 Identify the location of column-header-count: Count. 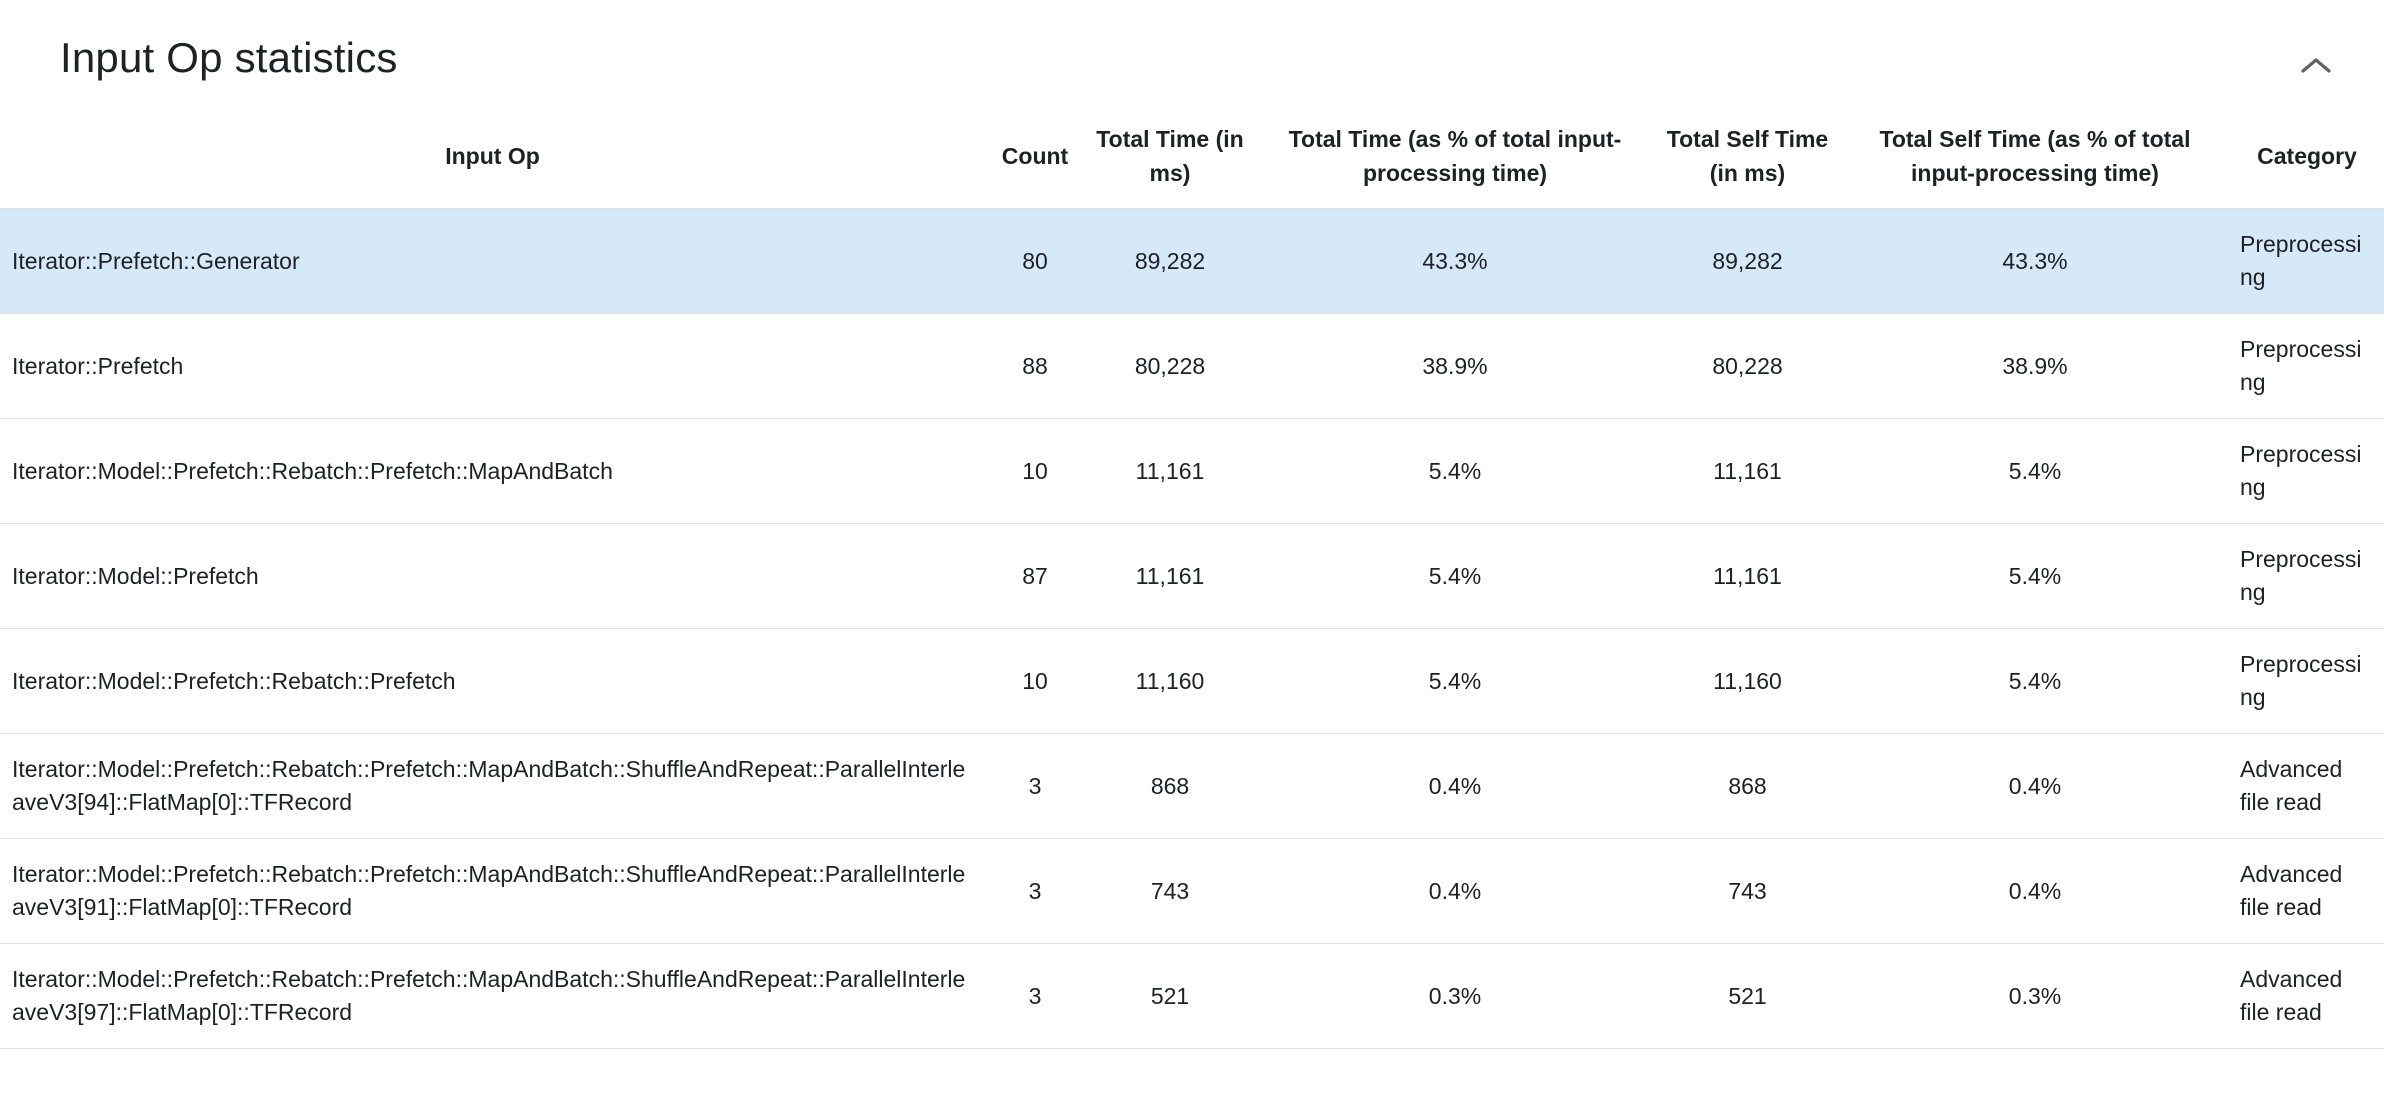
(1035, 156).